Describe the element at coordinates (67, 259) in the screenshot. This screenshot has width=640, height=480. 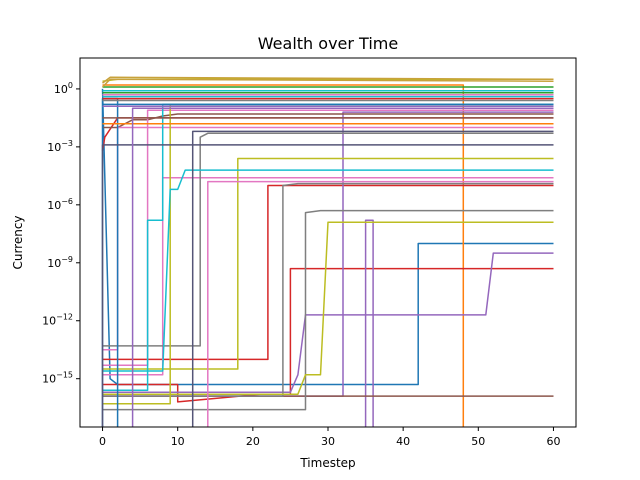
I see `y-tick-exponent: −9` at that location.